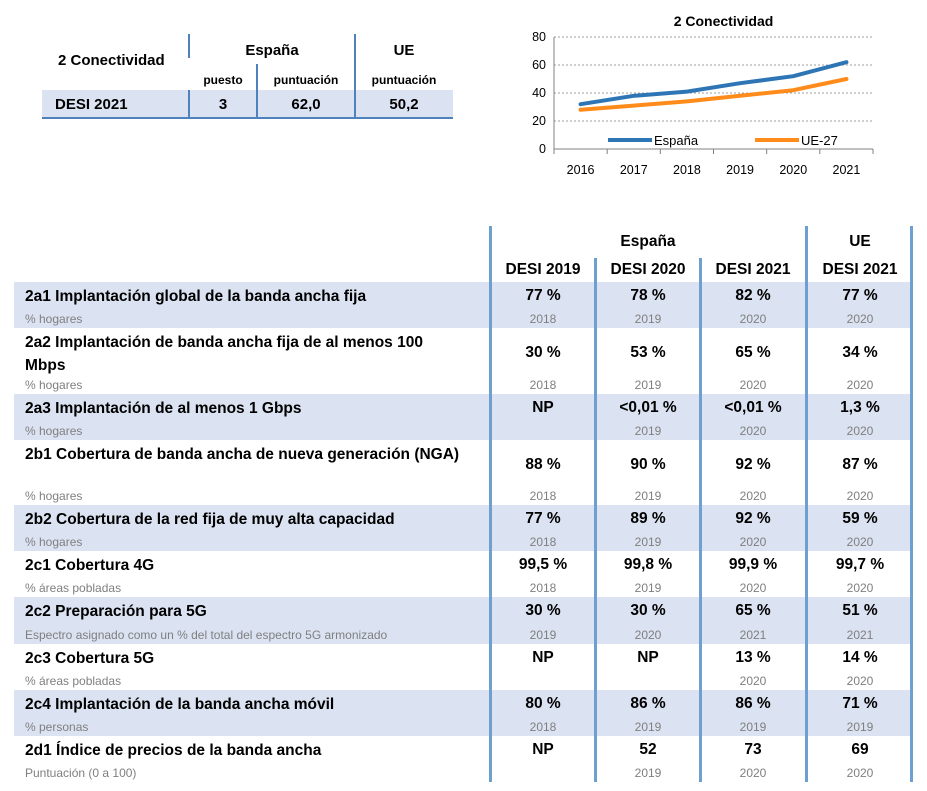  What do you see at coordinates (272, 50) in the screenshot?
I see `summary-spain-header: España` at bounding box center [272, 50].